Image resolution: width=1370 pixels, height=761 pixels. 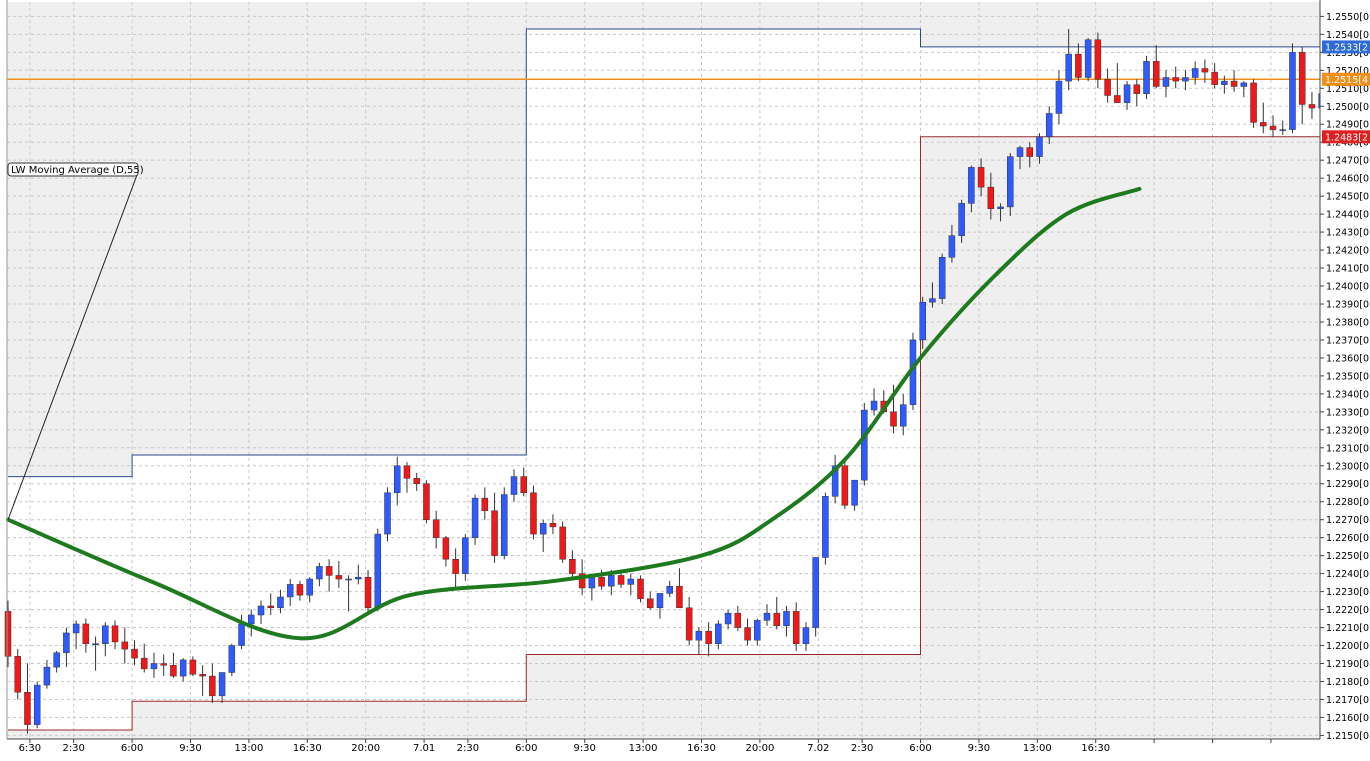 What do you see at coordinates (75, 341) in the screenshot?
I see `indicator-annotation: LW Moving Average (D,55)` at bounding box center [75, 341].